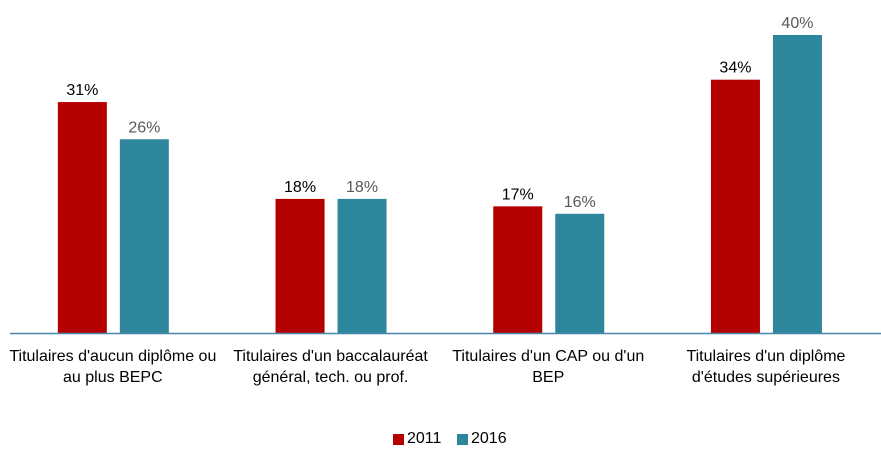 The height and width of the screenshot is (450, 881). I want to click on x-tick-label: Titulaires d'un CAP ou d'un BEP, so click(548, 367).